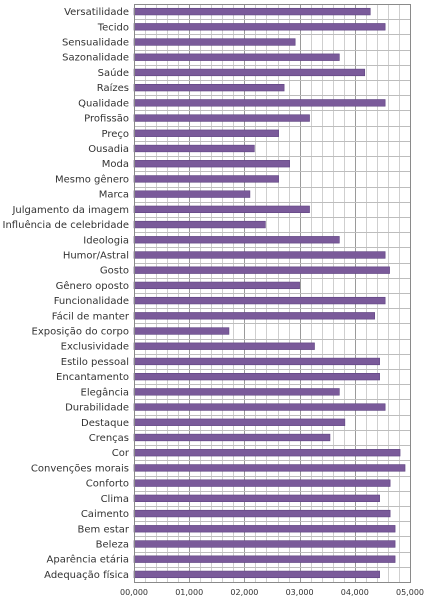  Describe the element at coordinates (95, 58) in the screenshot. I see `category-label: Sazonalidade` at that location.